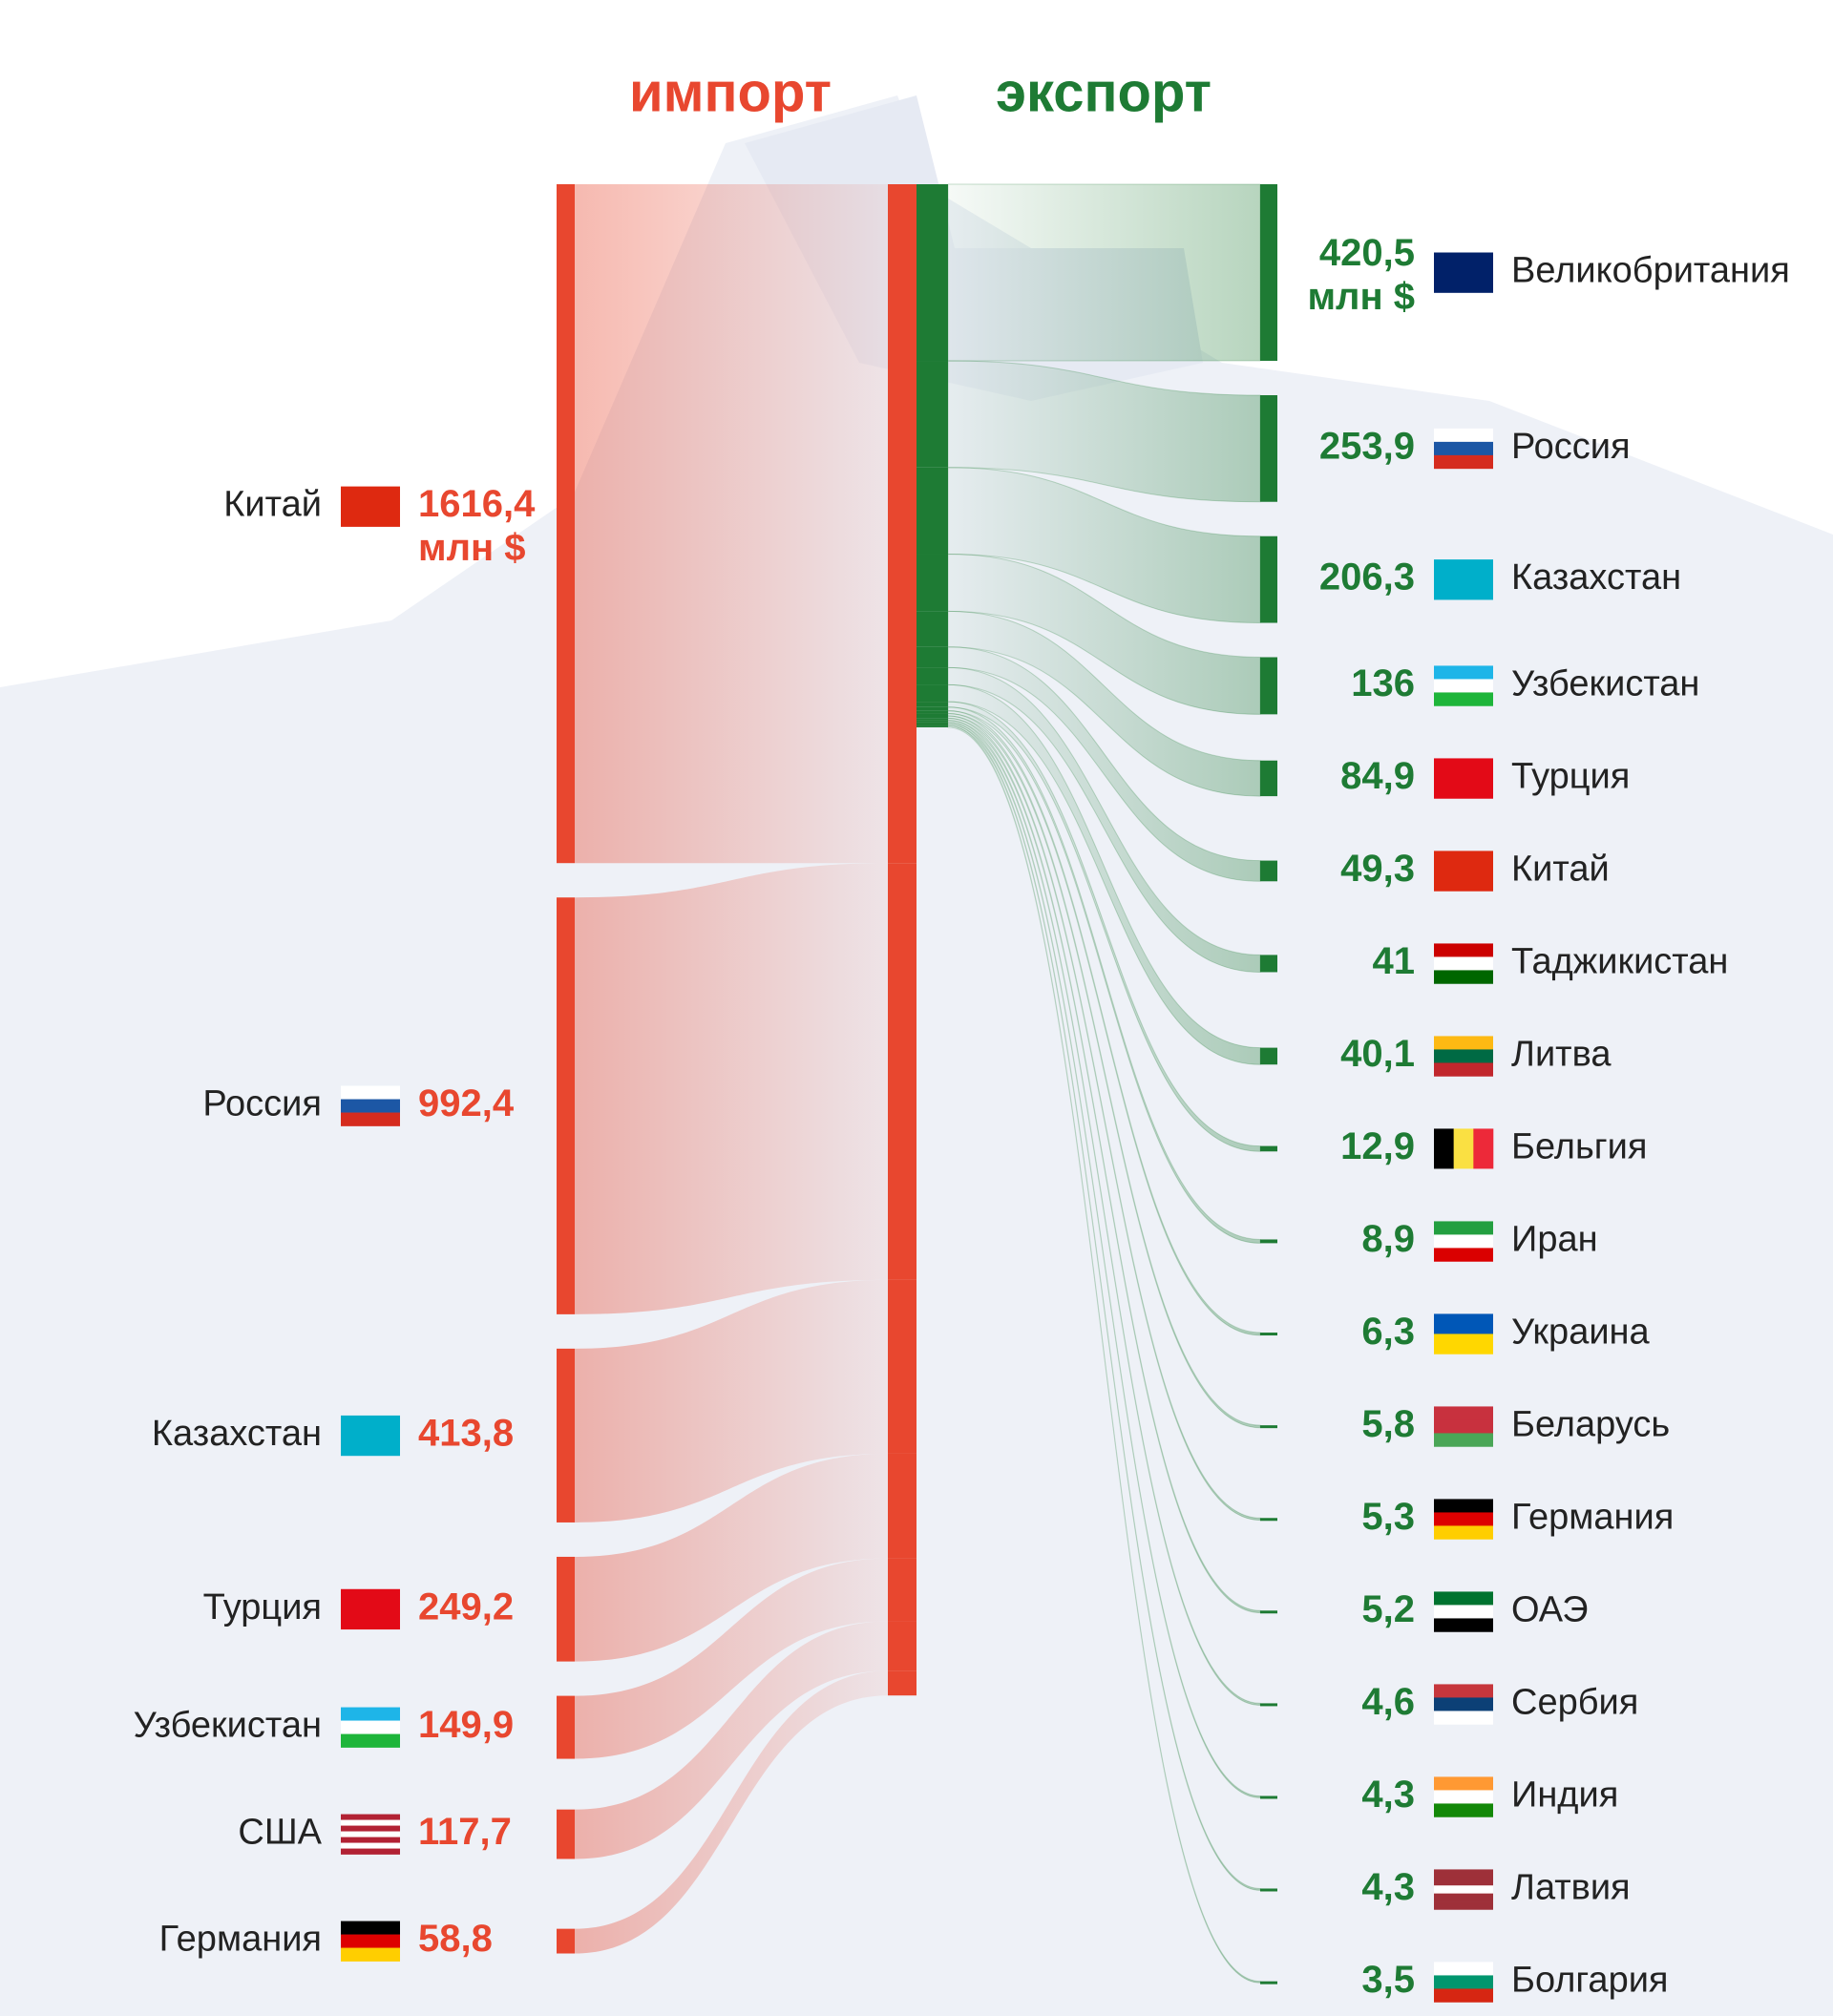 This screenshot has width=1833, height=2016. What do you see at coordinates (1388, 1609) in the screenshot?
I see `value-label: 5,2` at bounding box center [1388, 1609].